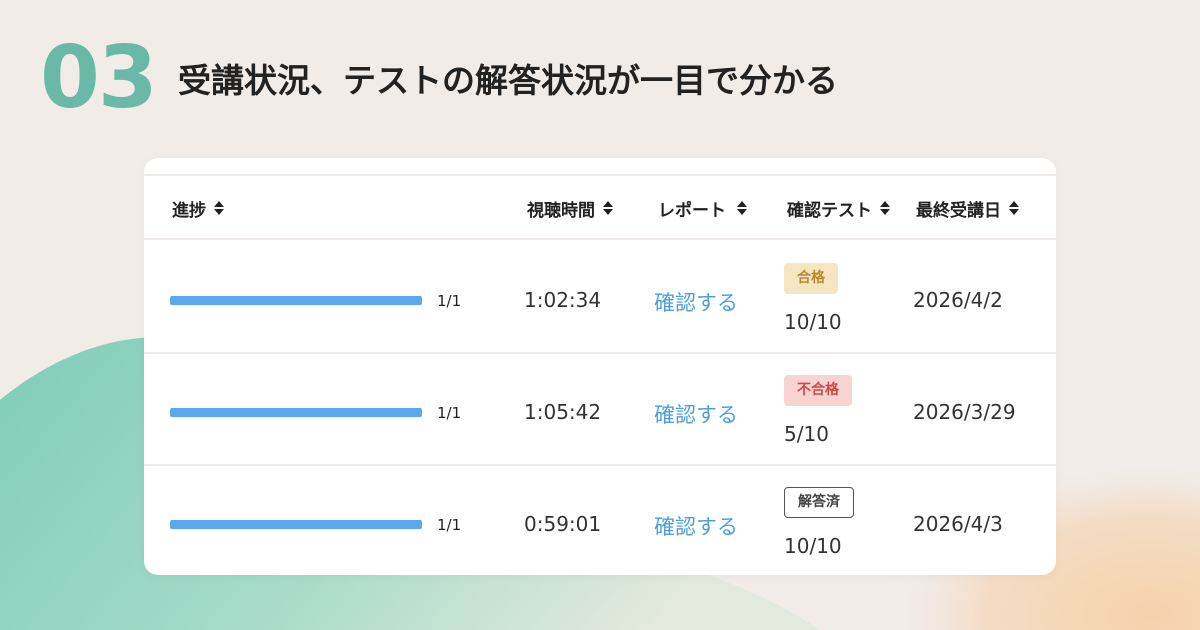 Image resolution: width=1200 pixels, height=630 pixels. Describe the element at coordinates (563, 524) in the screenshot. I see `watch-time: 0:59:01` at that location.